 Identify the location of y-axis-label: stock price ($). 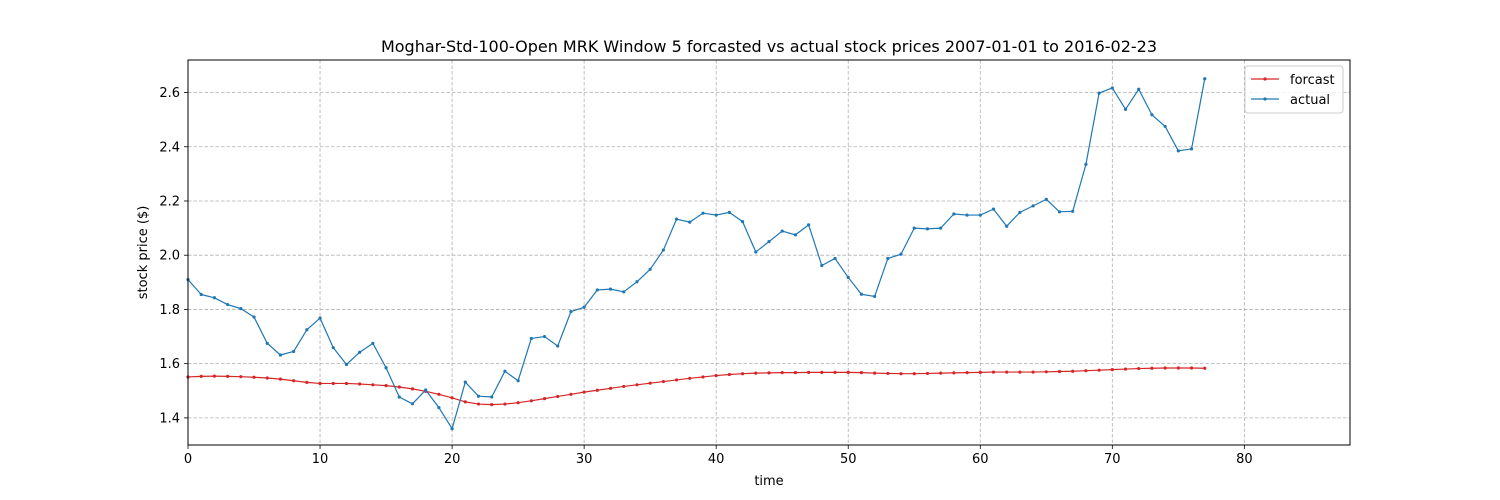
(143, 253).